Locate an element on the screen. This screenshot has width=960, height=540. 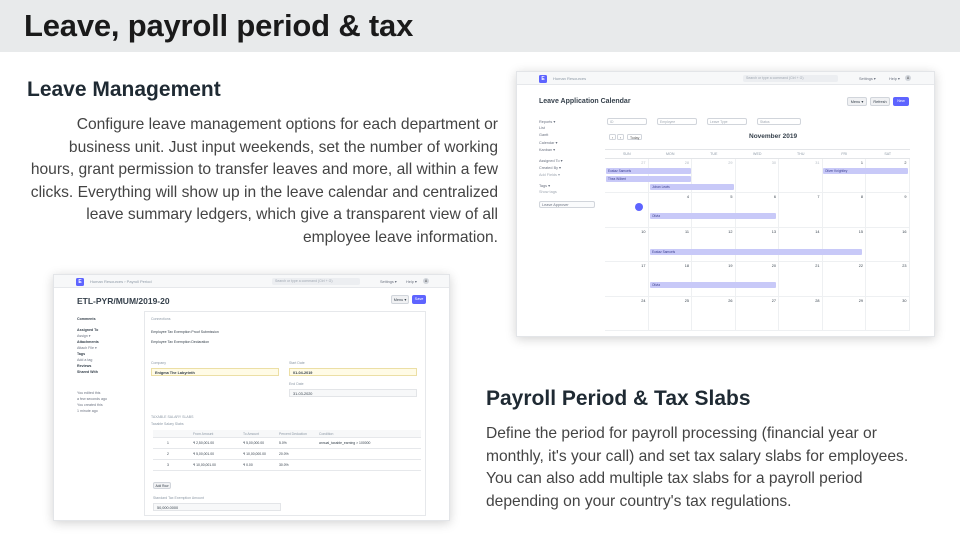
filter-employee: Employee is located at coordinates (677, 121).